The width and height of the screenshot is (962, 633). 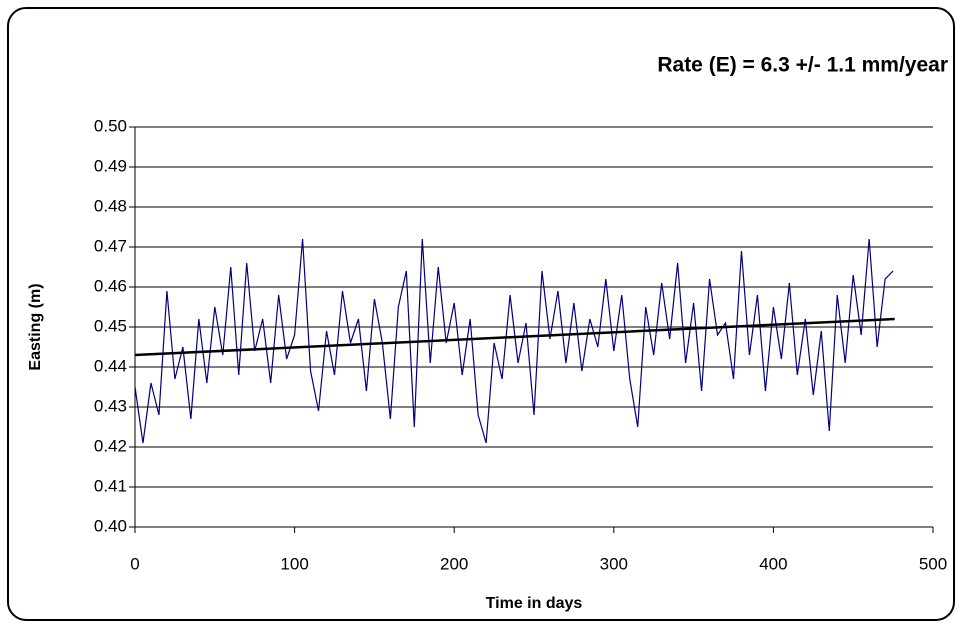 I want to click on y-tick-label: 0.41, so click(x=110, y=485).